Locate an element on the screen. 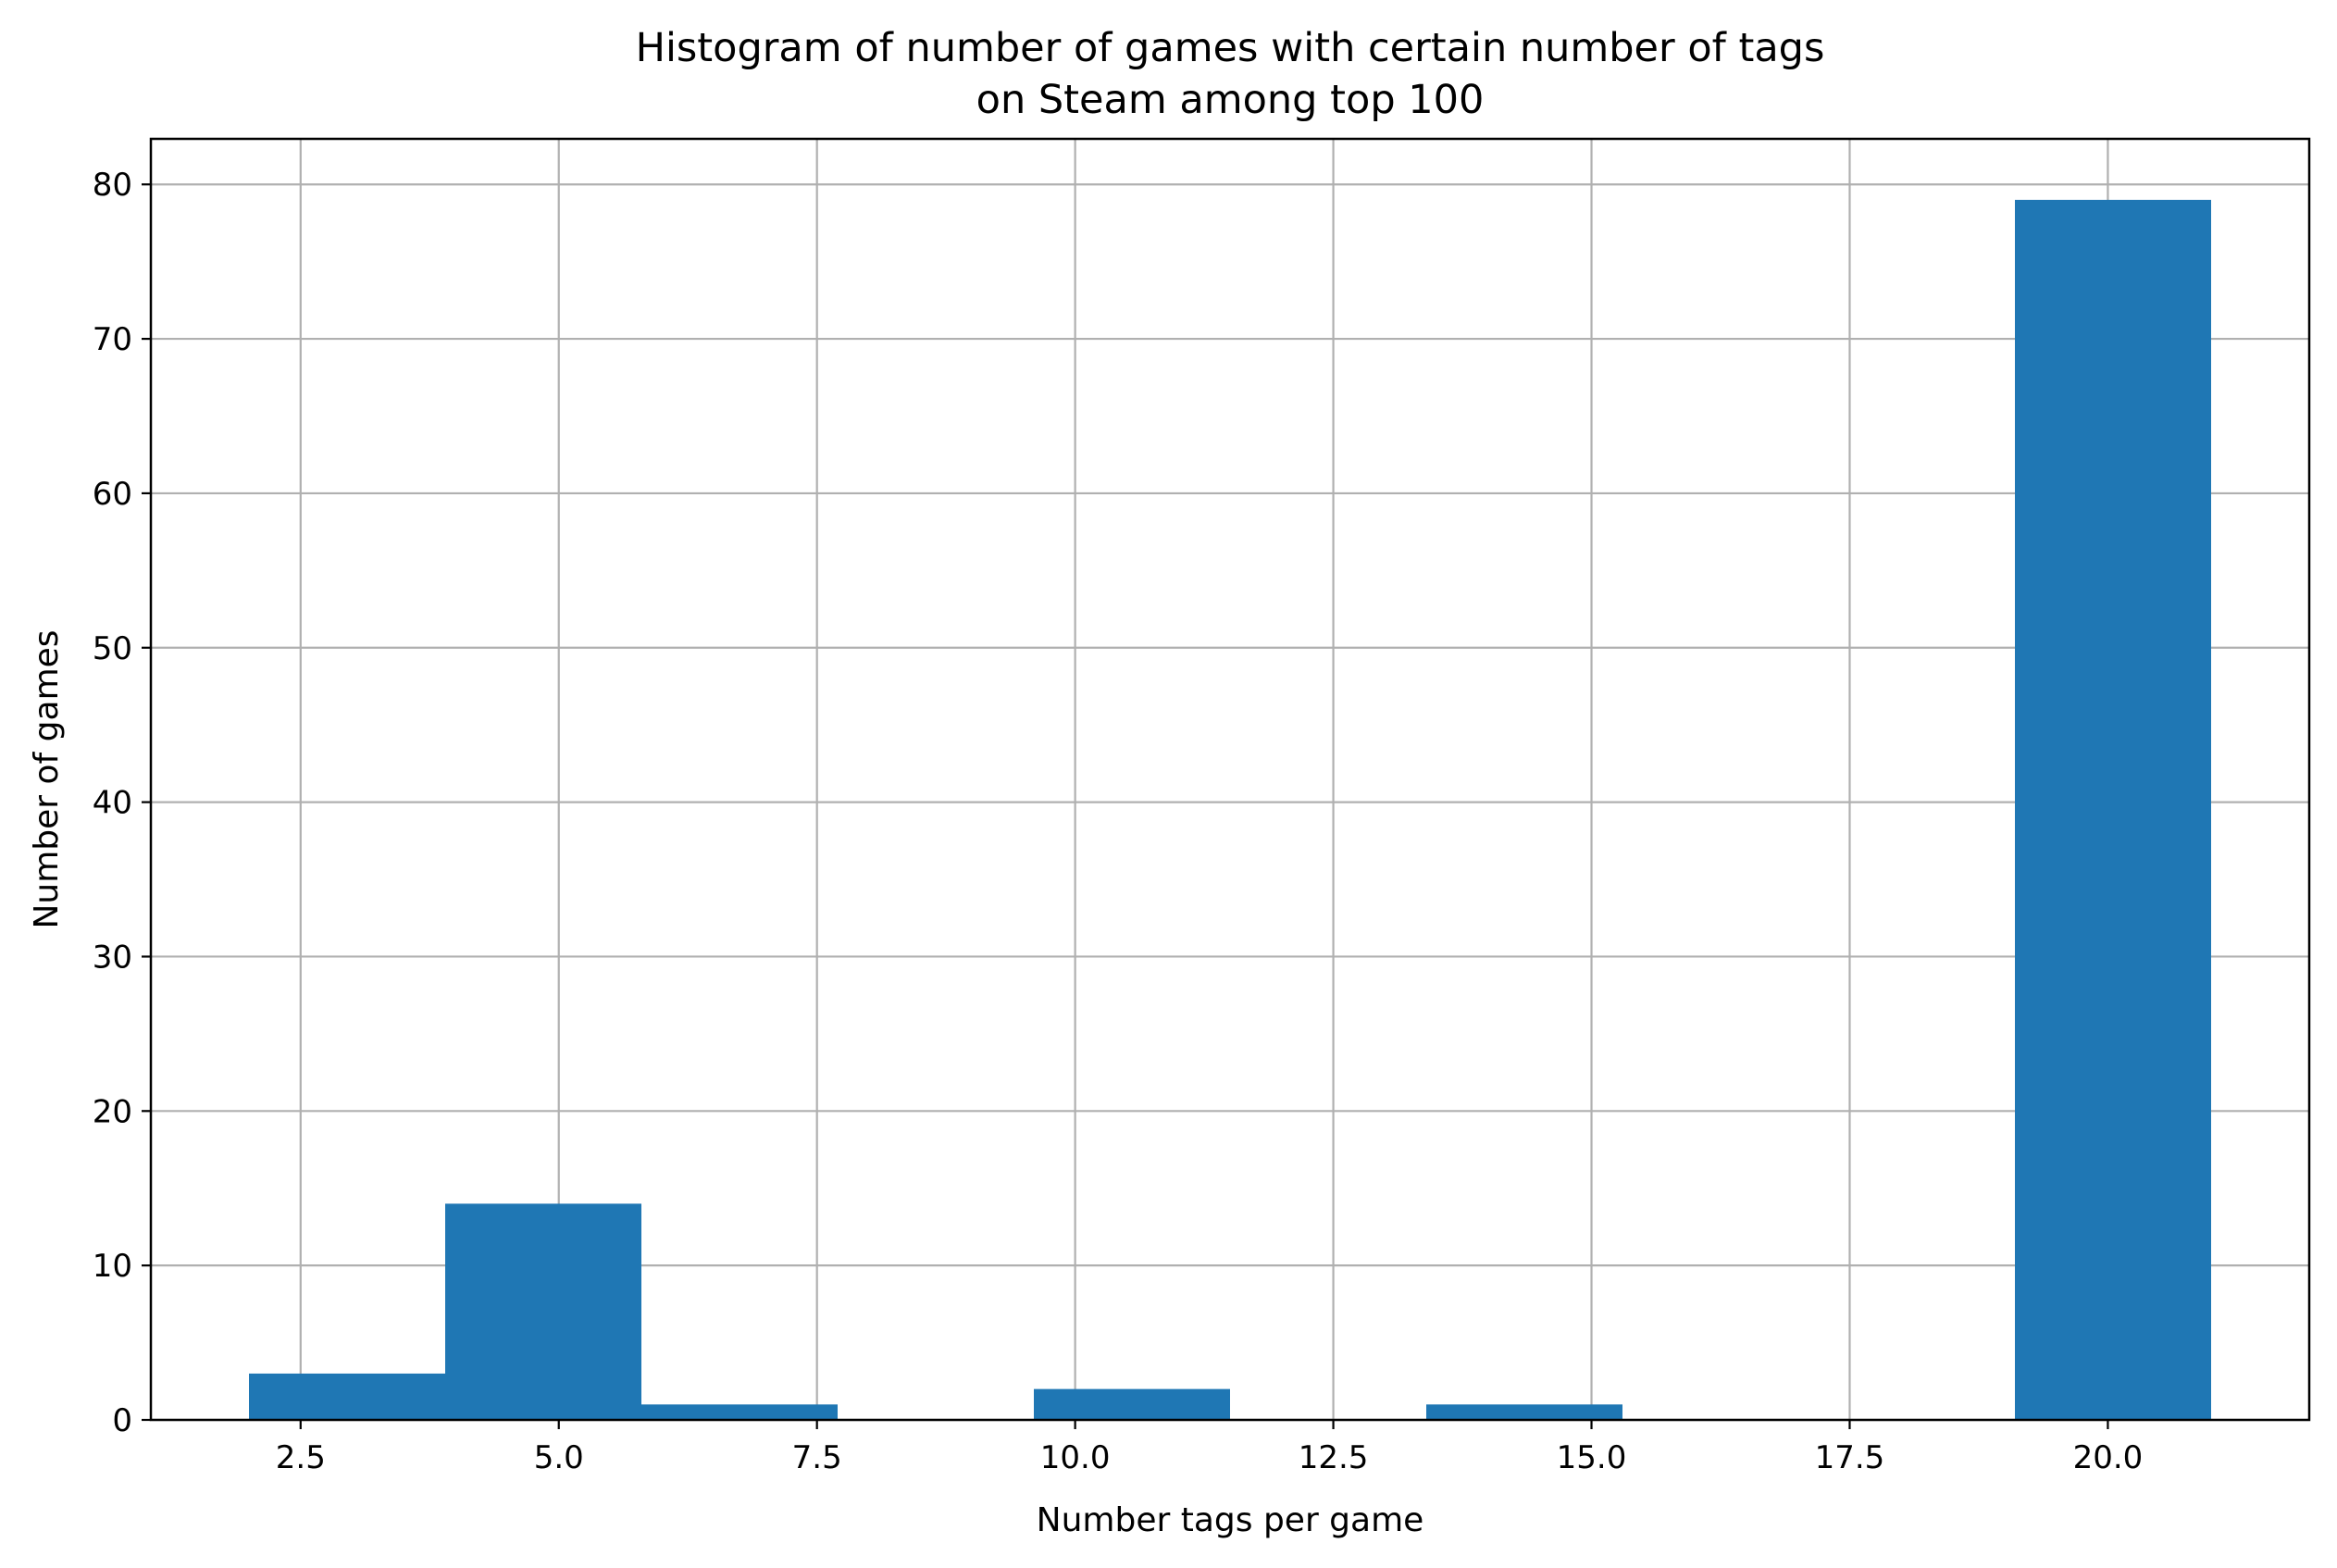 This screenshot has width=2337, height=1568. x-tick-label: 20.0 is located at coordinates (2108, 1457).